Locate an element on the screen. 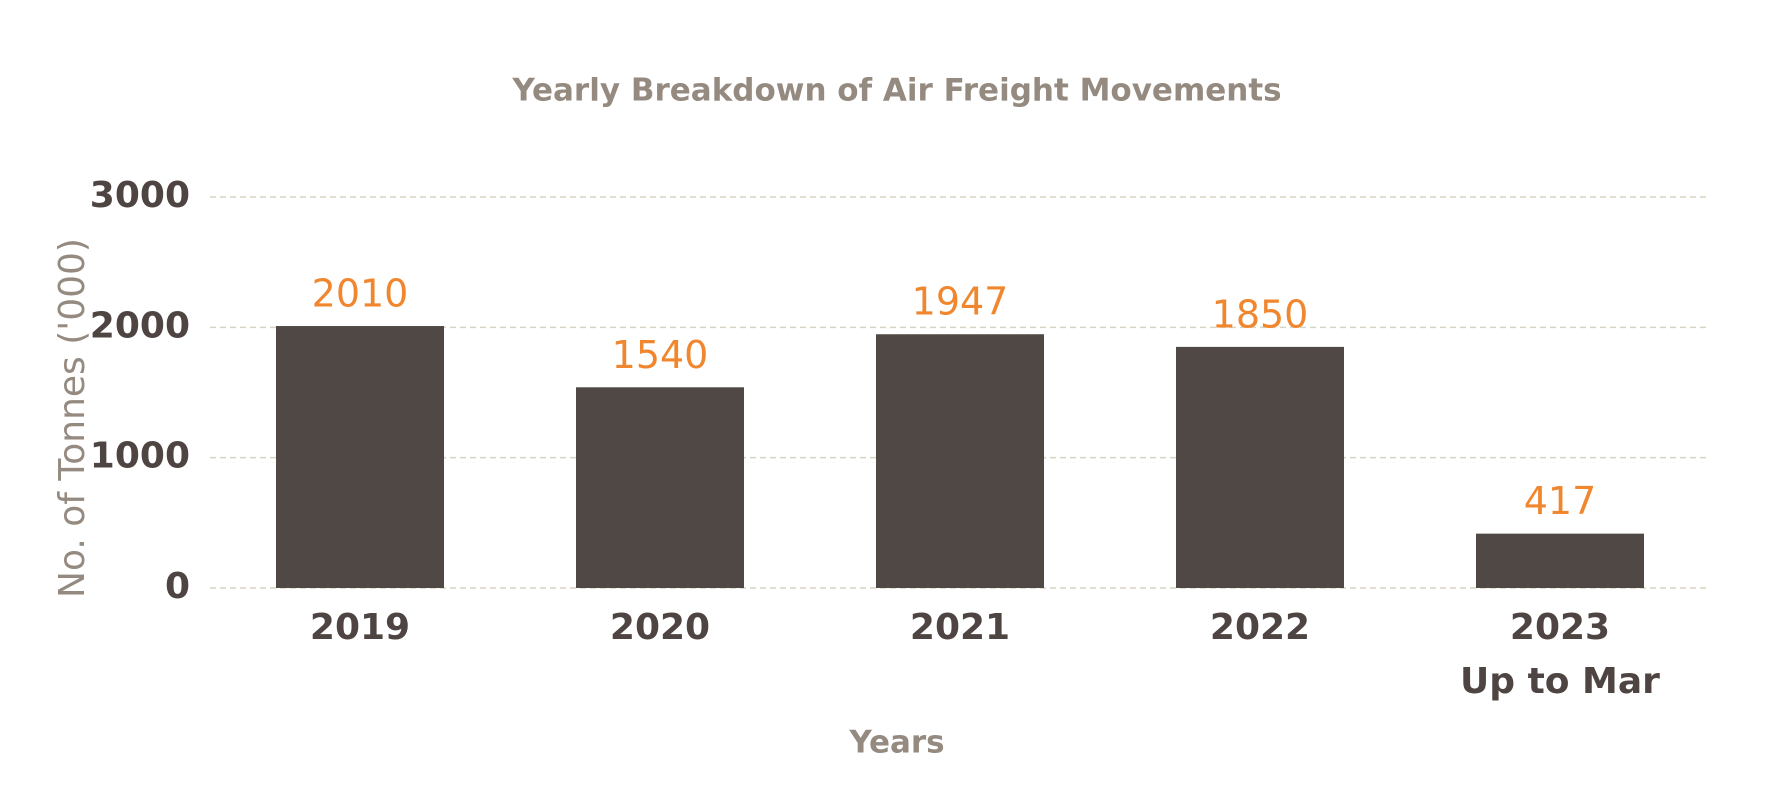 The width and height of the screenshot is (1772, 802). y-axis-title: No. of Tonnes ('000) is located at coordinates (72, 418).